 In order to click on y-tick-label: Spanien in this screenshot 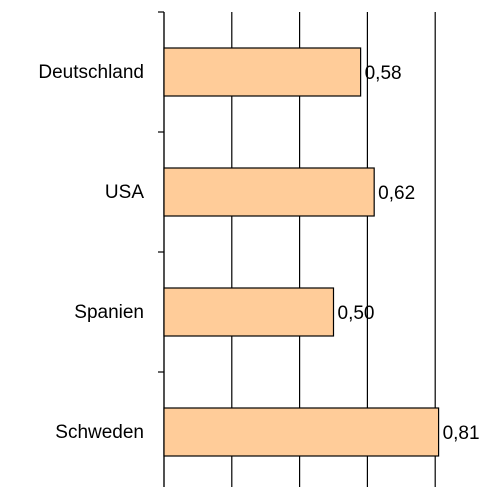, I will do `click(109, 312)`.